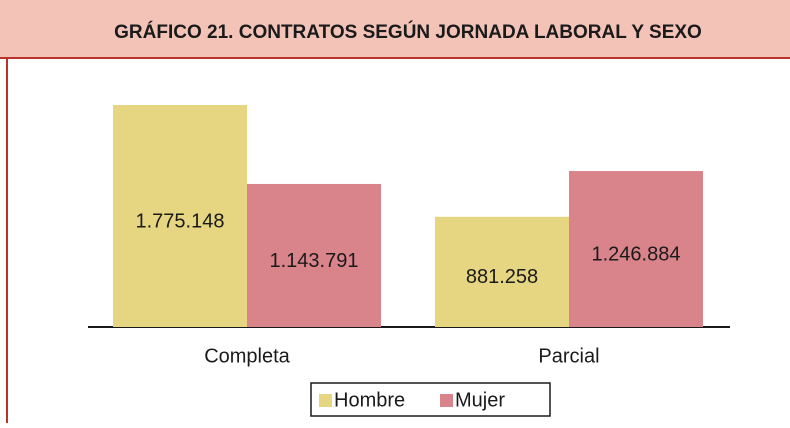 The height and width of the screenshot is (428, 790). I want to click on value-label: 1.775.148, so click(180, 221).